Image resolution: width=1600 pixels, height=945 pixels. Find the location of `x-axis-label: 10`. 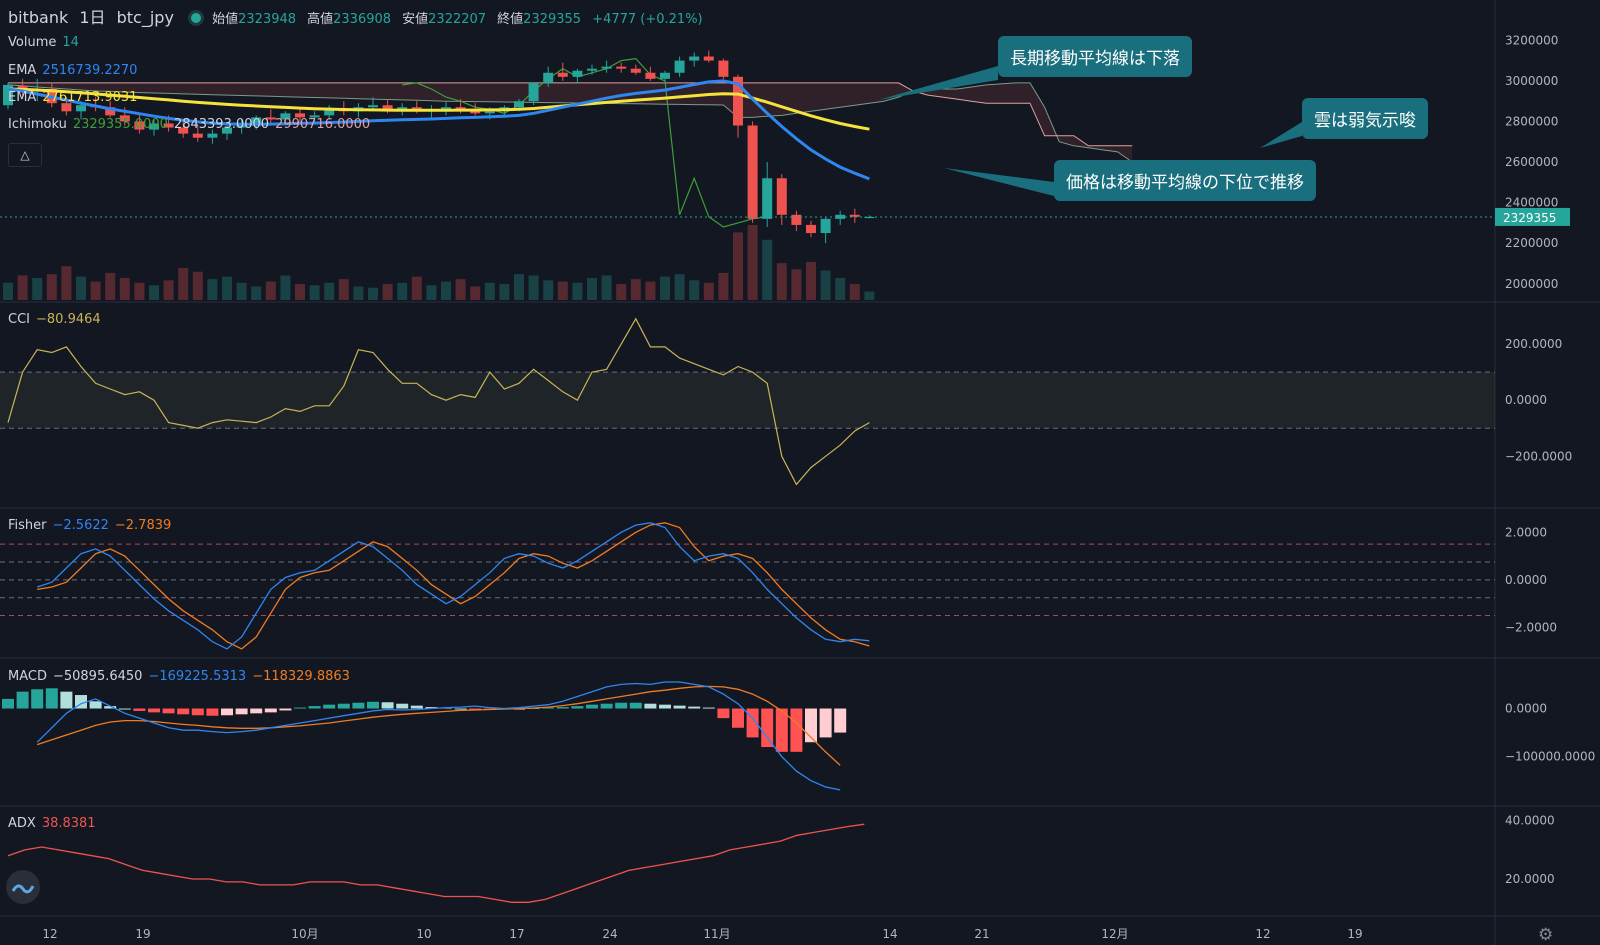

x-axis-label: 10 is located at coordinates (423, 934).